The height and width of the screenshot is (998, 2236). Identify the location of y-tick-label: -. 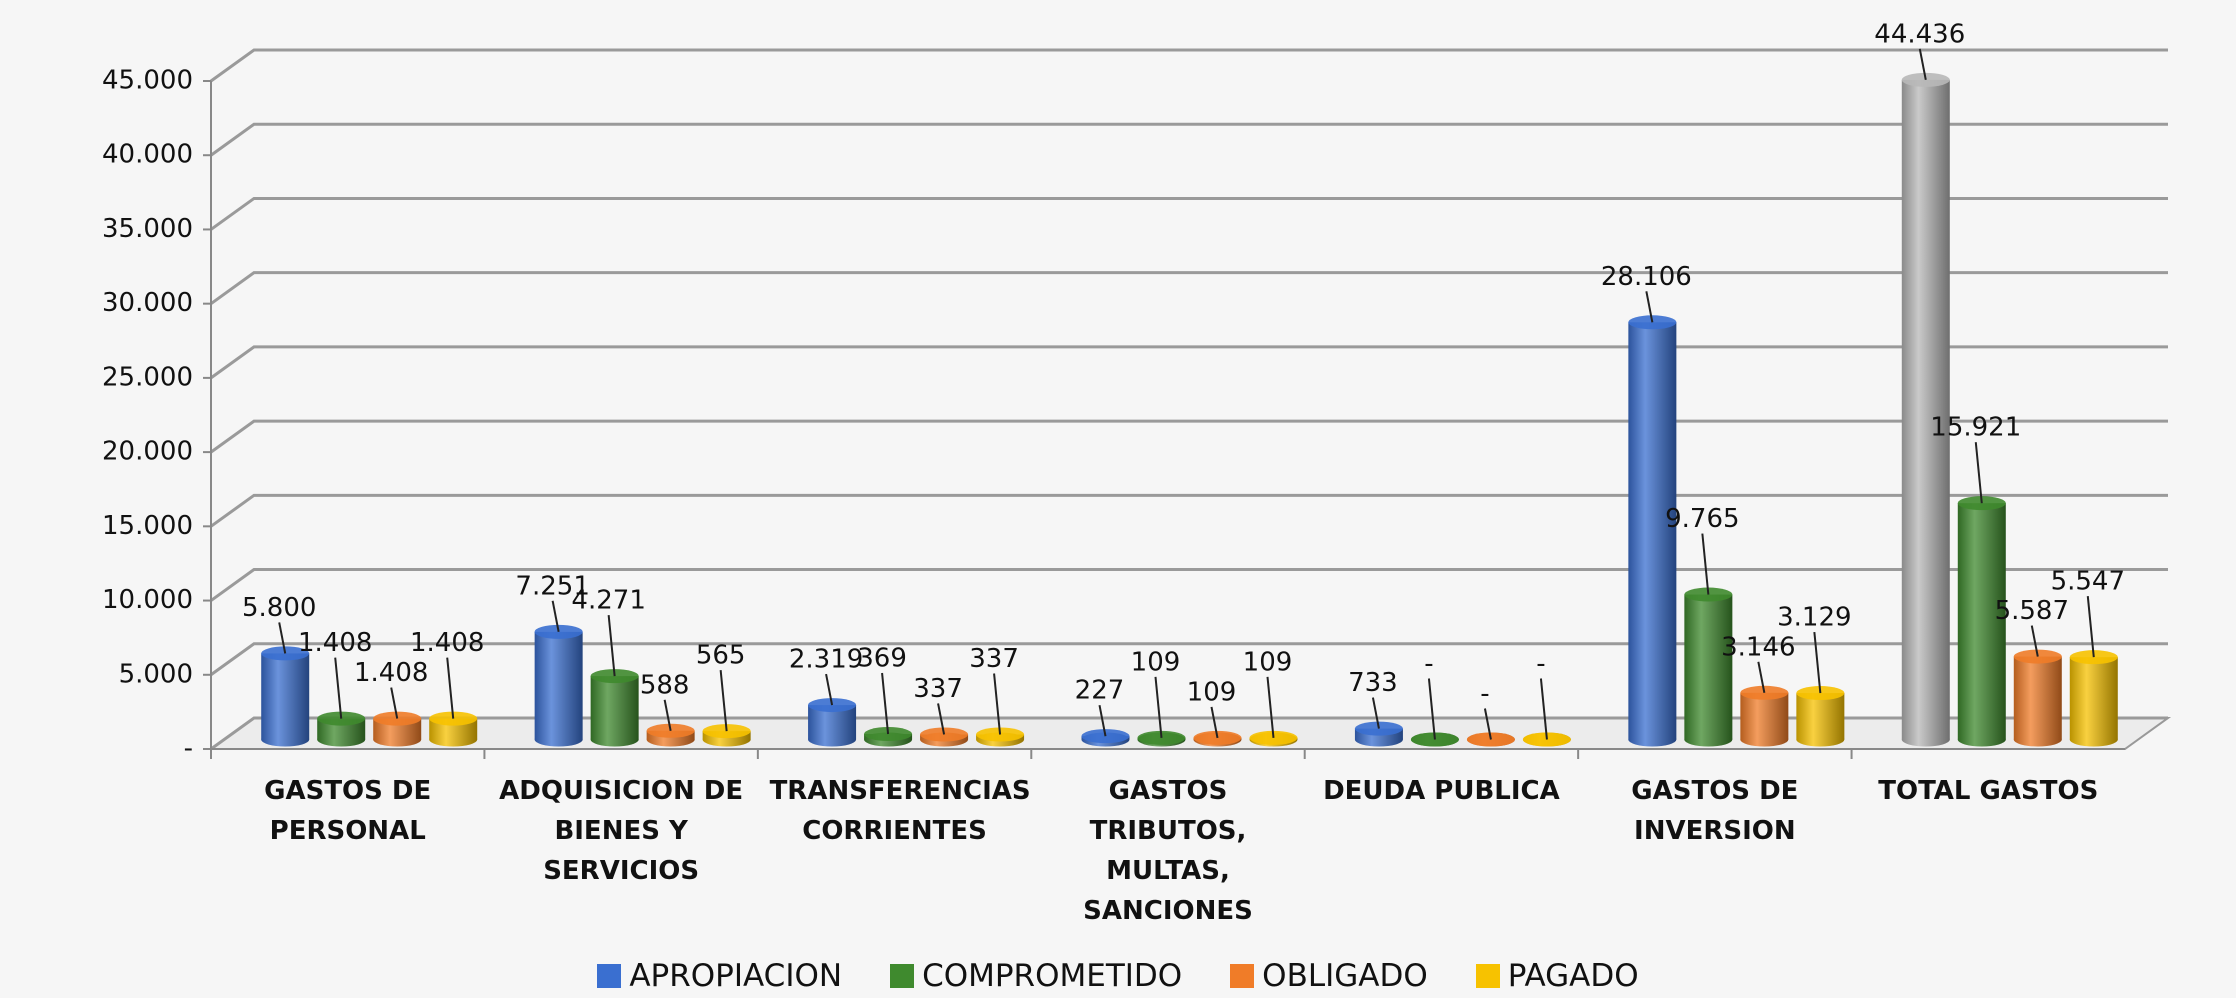
(188, 749).